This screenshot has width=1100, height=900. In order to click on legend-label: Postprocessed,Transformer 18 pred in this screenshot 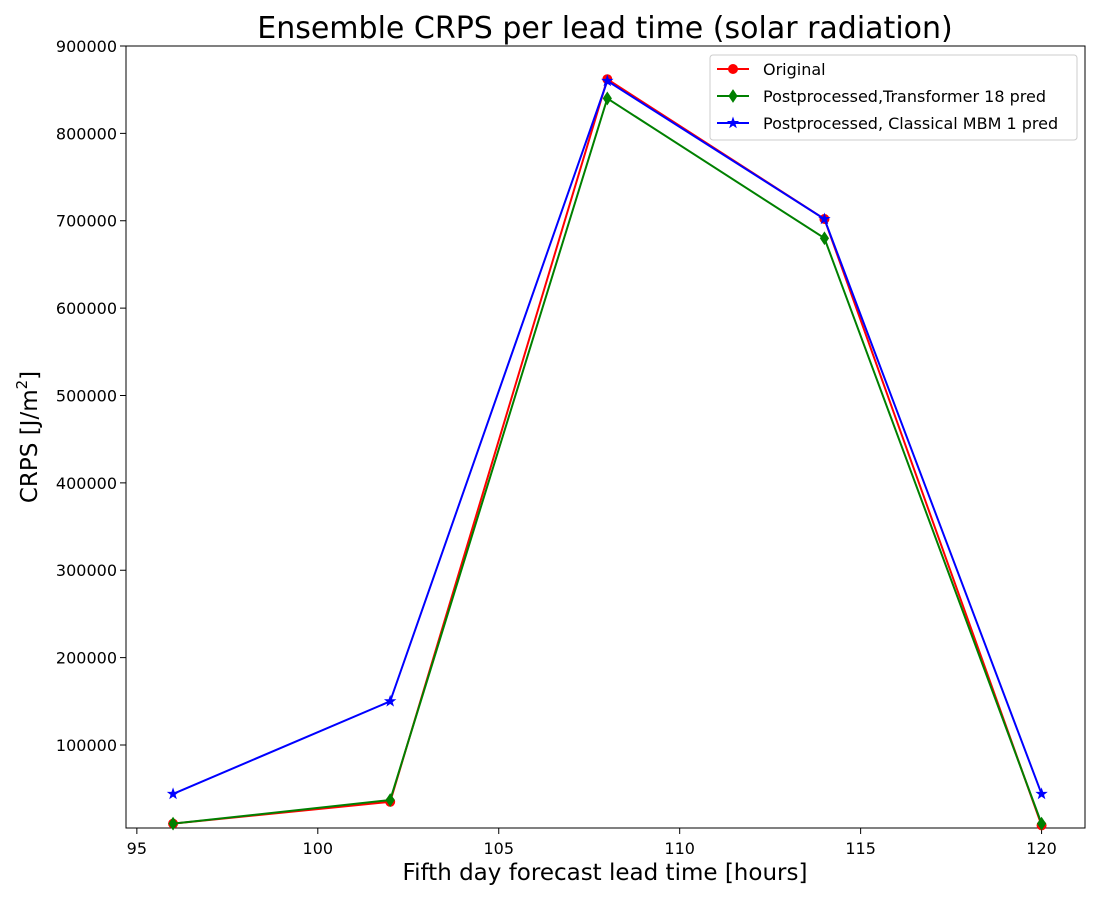, I will do `click(904, 96)`.